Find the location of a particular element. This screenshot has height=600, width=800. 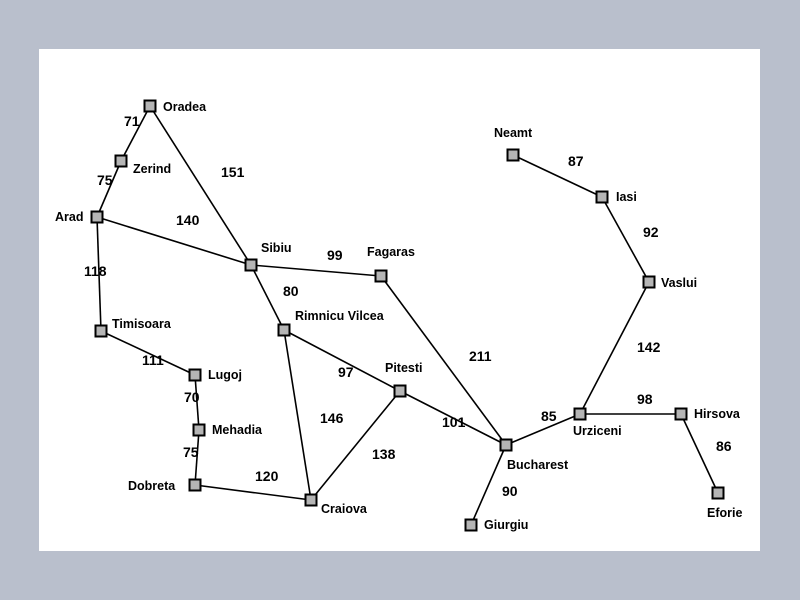

distance-label-sibiu-fagaras: 99 is located at coordinates (335, 255).